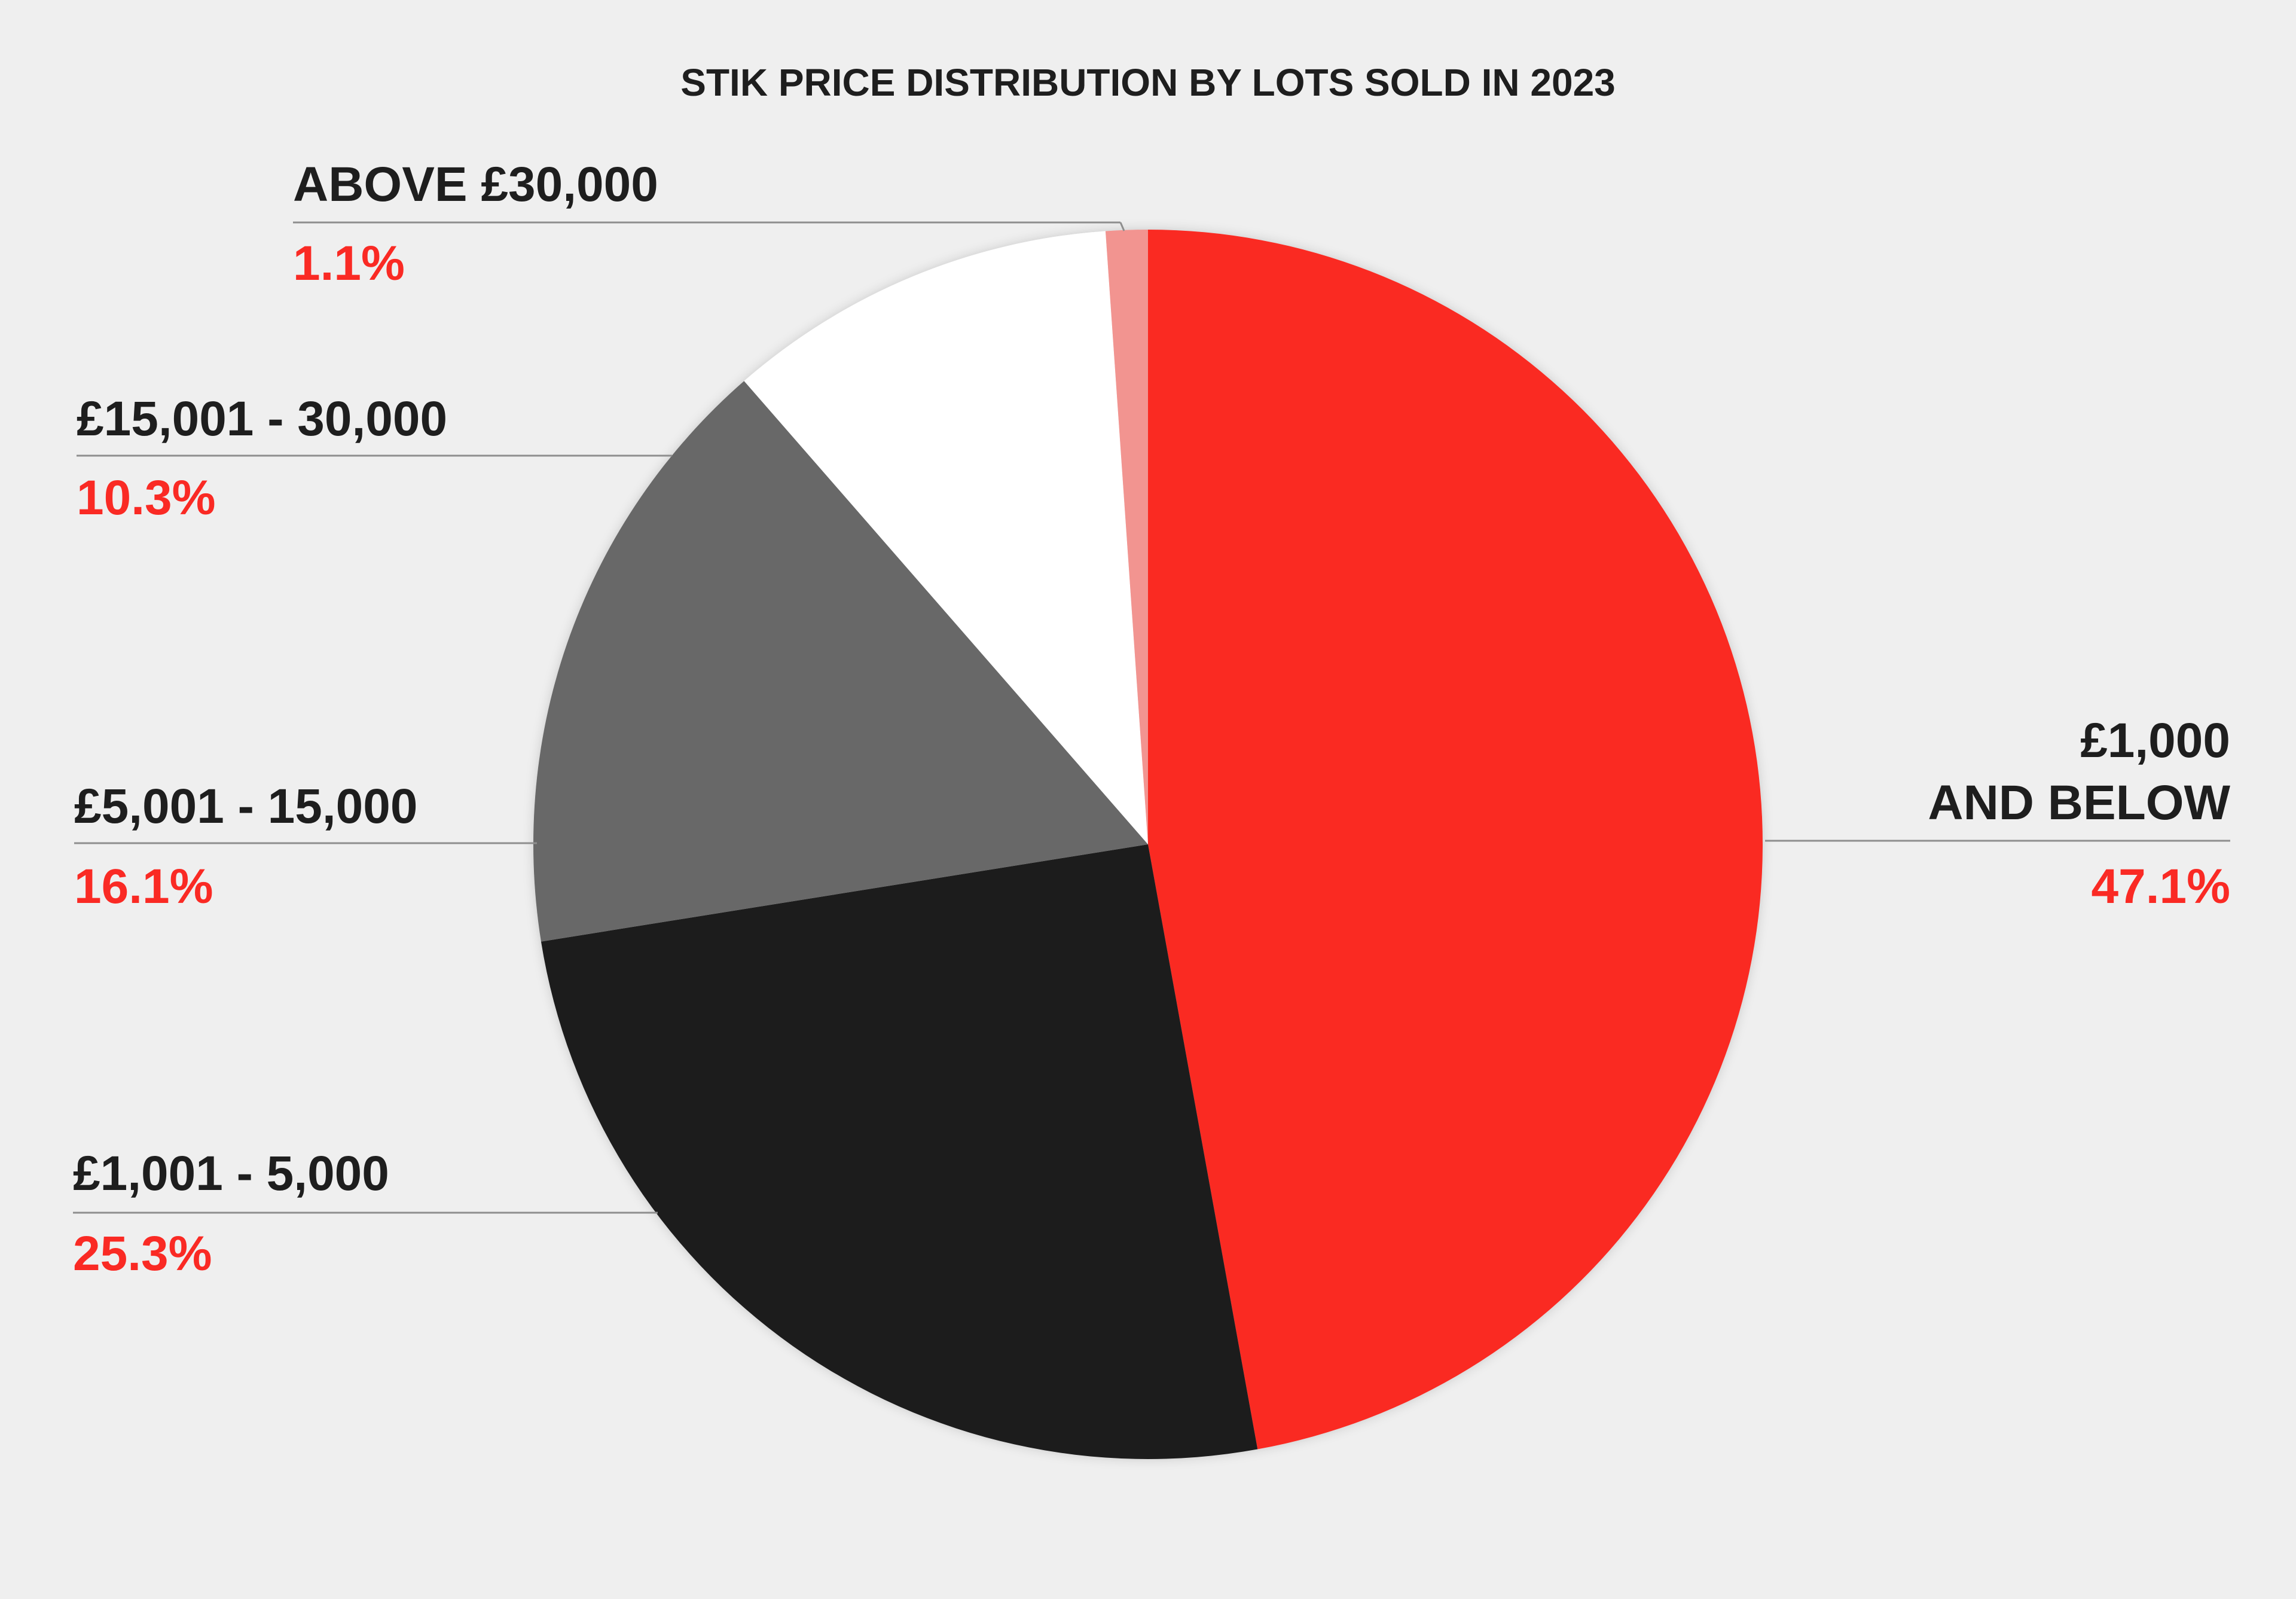 This screenshot has height=1599, width=2296. Describe the element at coordinates (142, 1253) in the screenshot. I see `slice-value-label: 25.3%` at that location.